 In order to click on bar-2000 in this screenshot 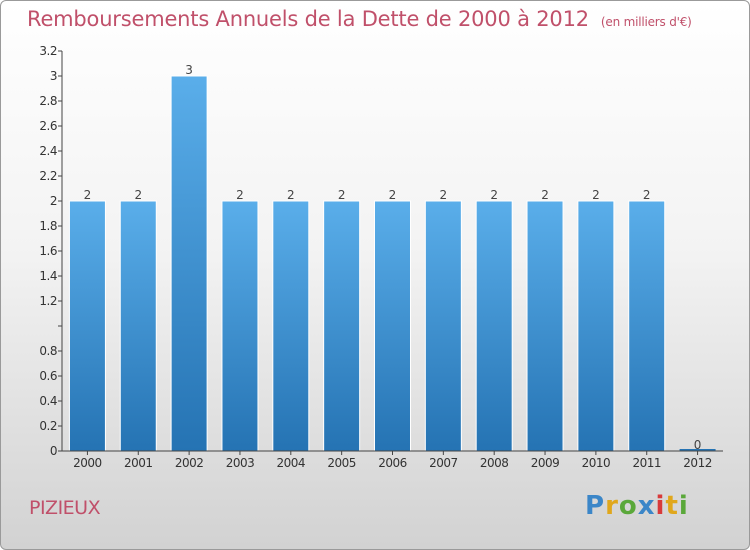, I will do `click(87, 326)`.